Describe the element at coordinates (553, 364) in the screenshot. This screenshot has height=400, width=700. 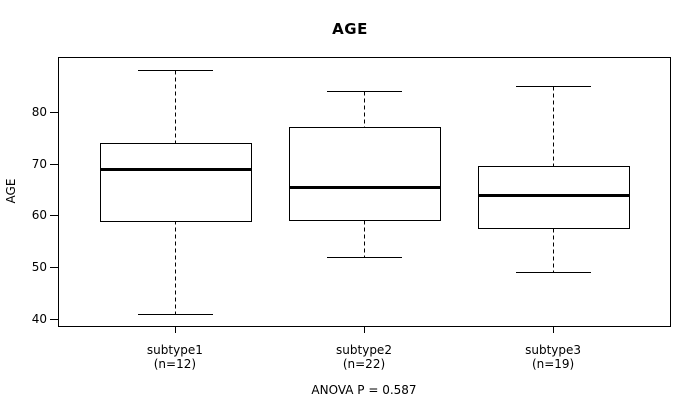
I see `group-count: (n=19)` at that location.